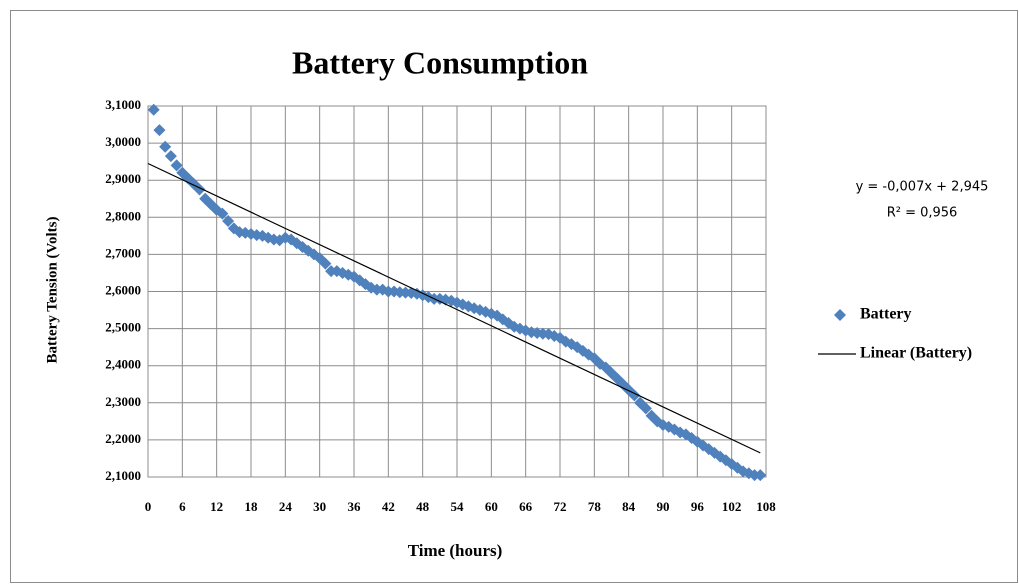 This screenshot has height=588, width=1019. I want to click on y-tick-label: 2,3000, so click(123, 401).